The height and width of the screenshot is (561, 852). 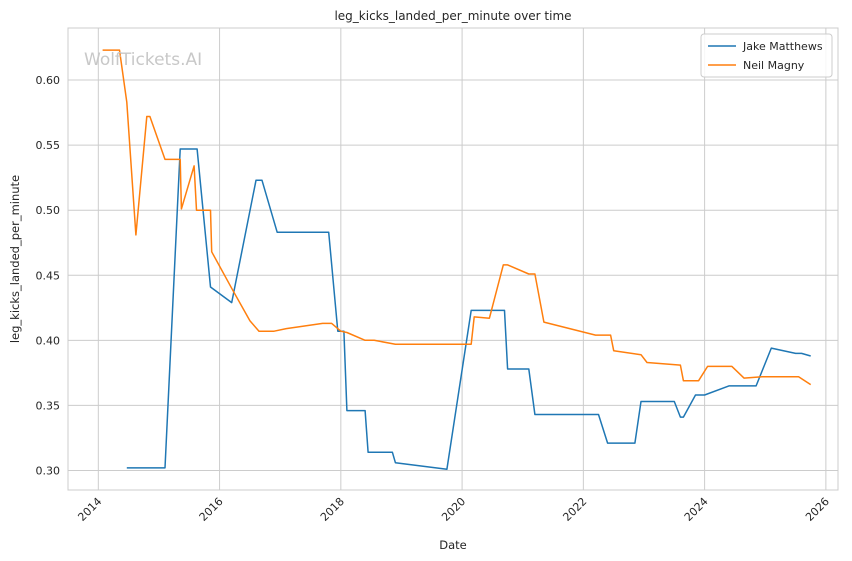 I want to click on chart-title: leg_kicks_landed_per_minute over time, so click(x=452, y=16).